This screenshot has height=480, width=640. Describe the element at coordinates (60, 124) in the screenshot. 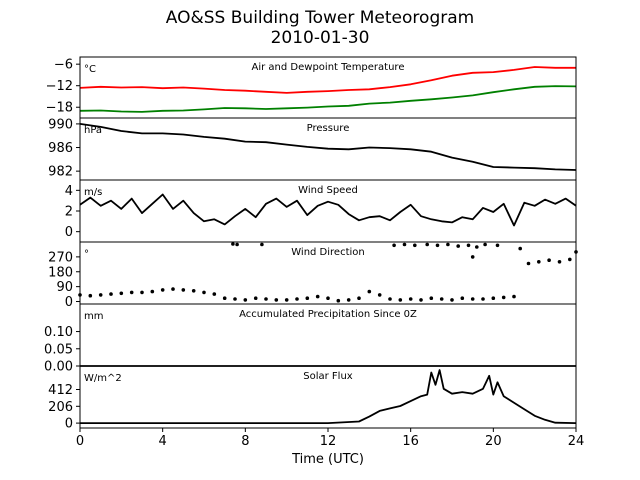

I see `panel-2-ytick-label: 990` at that location.